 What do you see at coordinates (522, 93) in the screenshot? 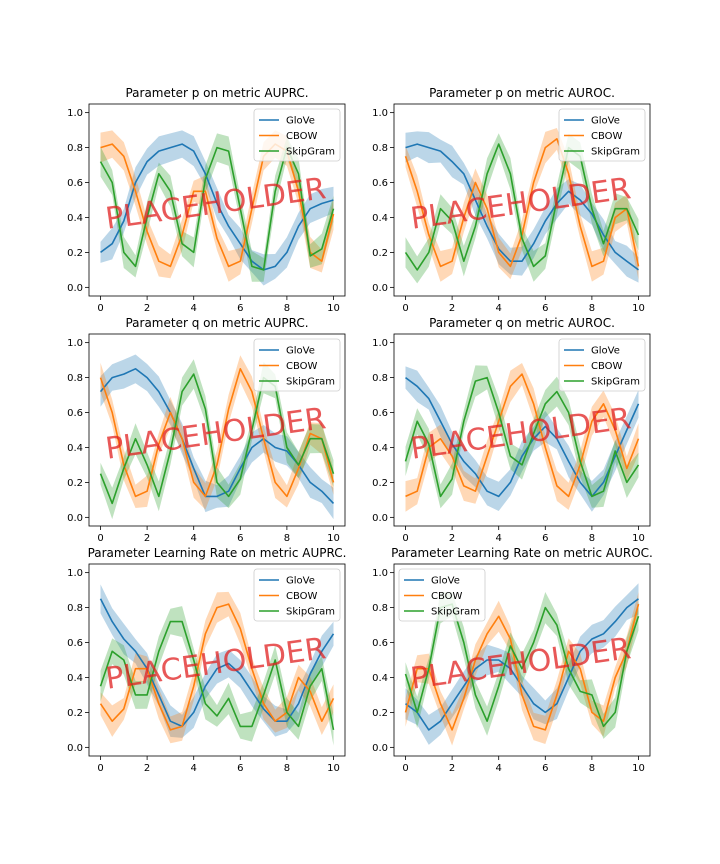
I see `subplot-title: Parameter p on metric AUROC.` at bounding box center [522, 93].